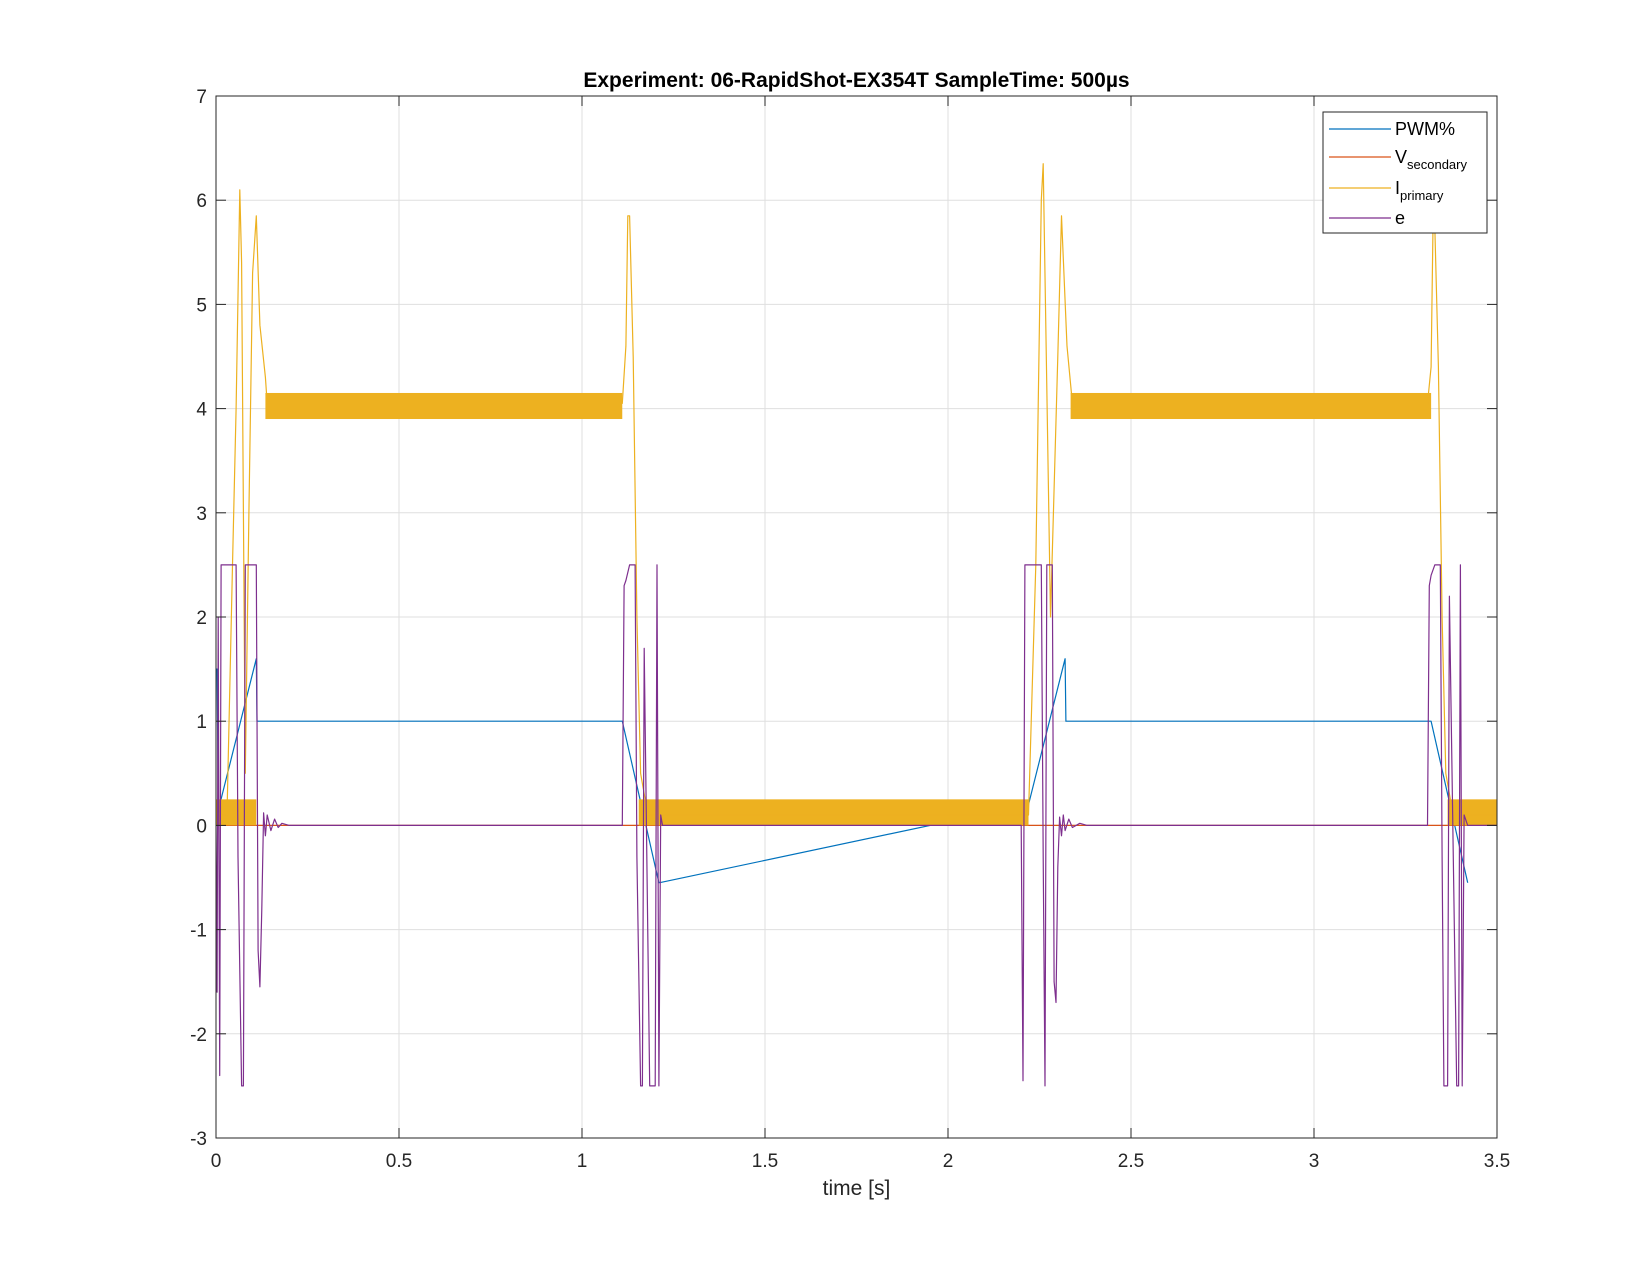 This screenshot has height=1275, width=1650. Describe the element at coordinates (1131, 1161) in the screenshot. I see `x-tick-label: 2.5` at that location.